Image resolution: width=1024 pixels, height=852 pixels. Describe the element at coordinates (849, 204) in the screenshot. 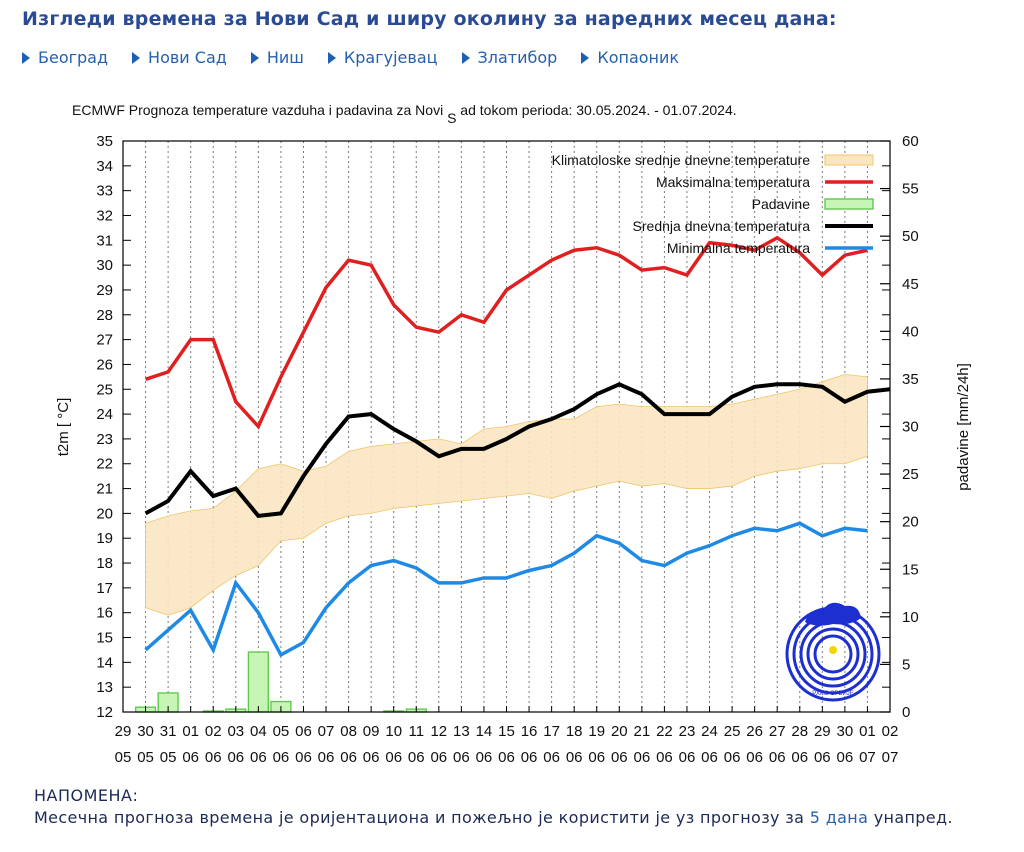

I see `legend-swatch-bar` at that location.